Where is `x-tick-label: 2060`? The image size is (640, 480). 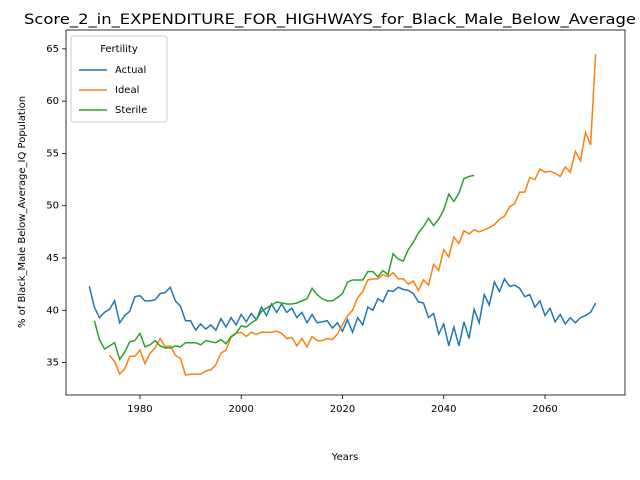 x-tick-label: 2060 is located at coordinates (544, 409).